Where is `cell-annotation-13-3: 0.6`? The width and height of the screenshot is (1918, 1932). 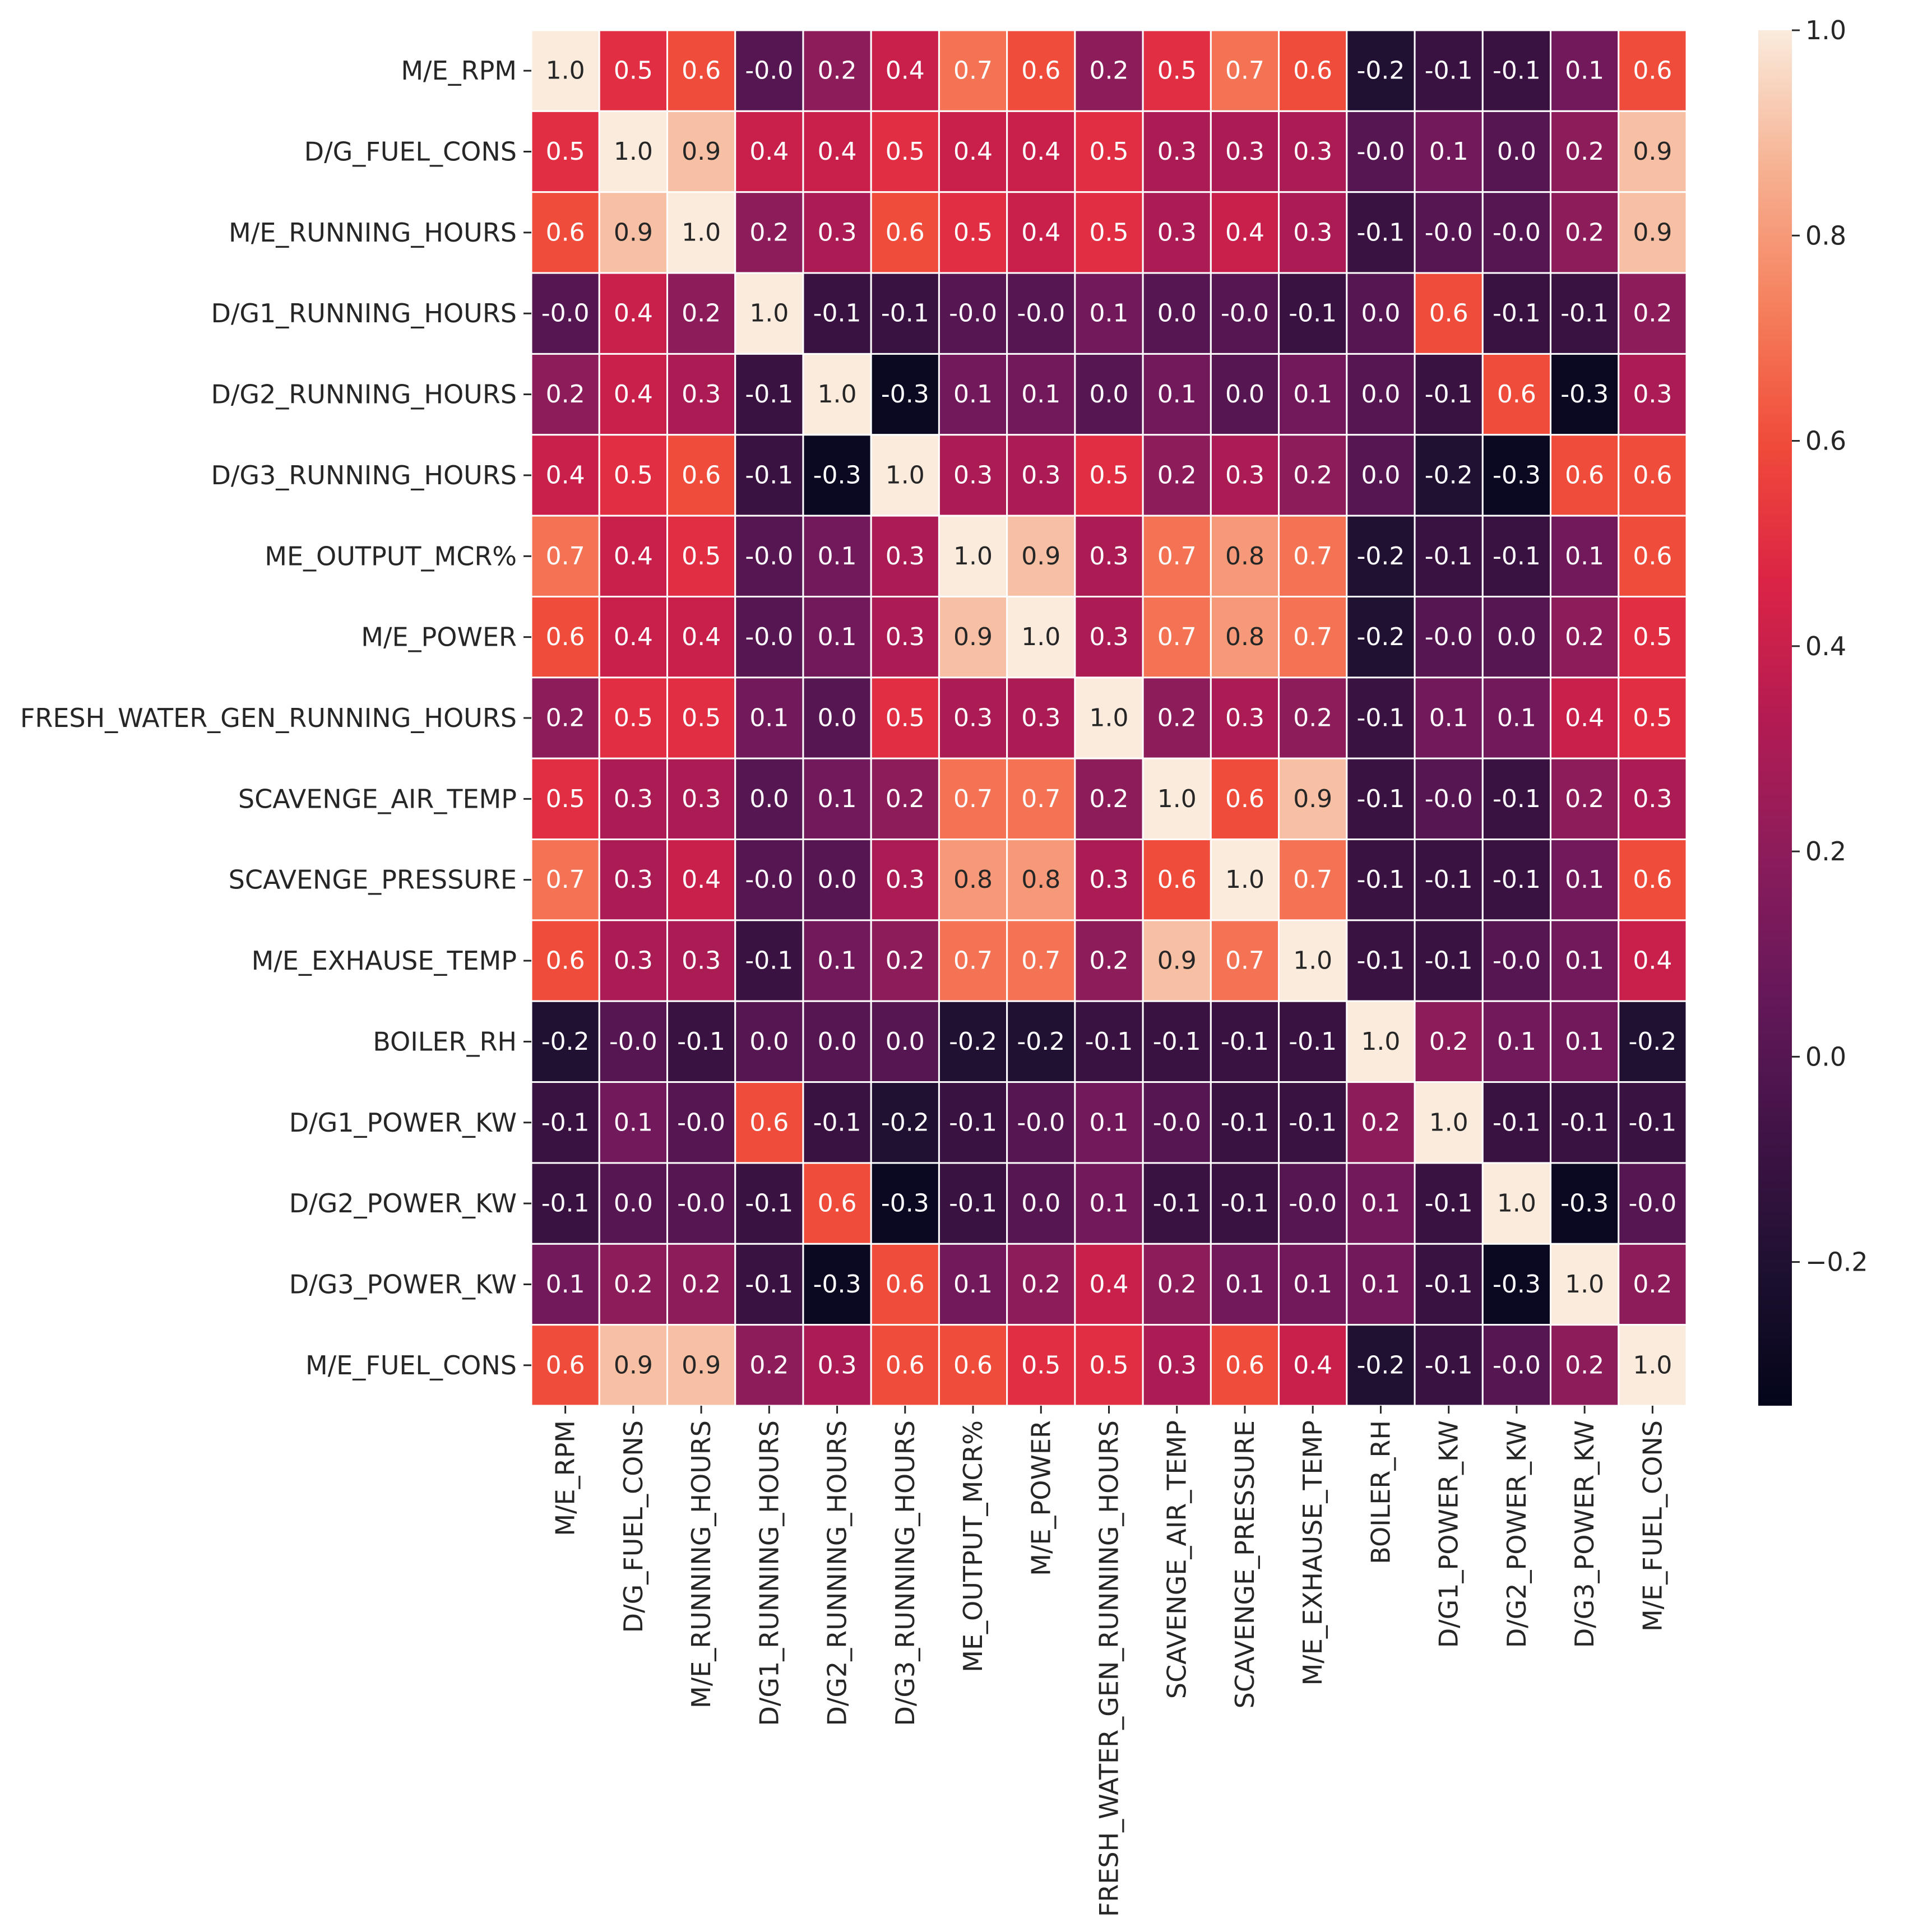
cell-annotation-13-3: 0.6 is located at coordinates (769, 1122).